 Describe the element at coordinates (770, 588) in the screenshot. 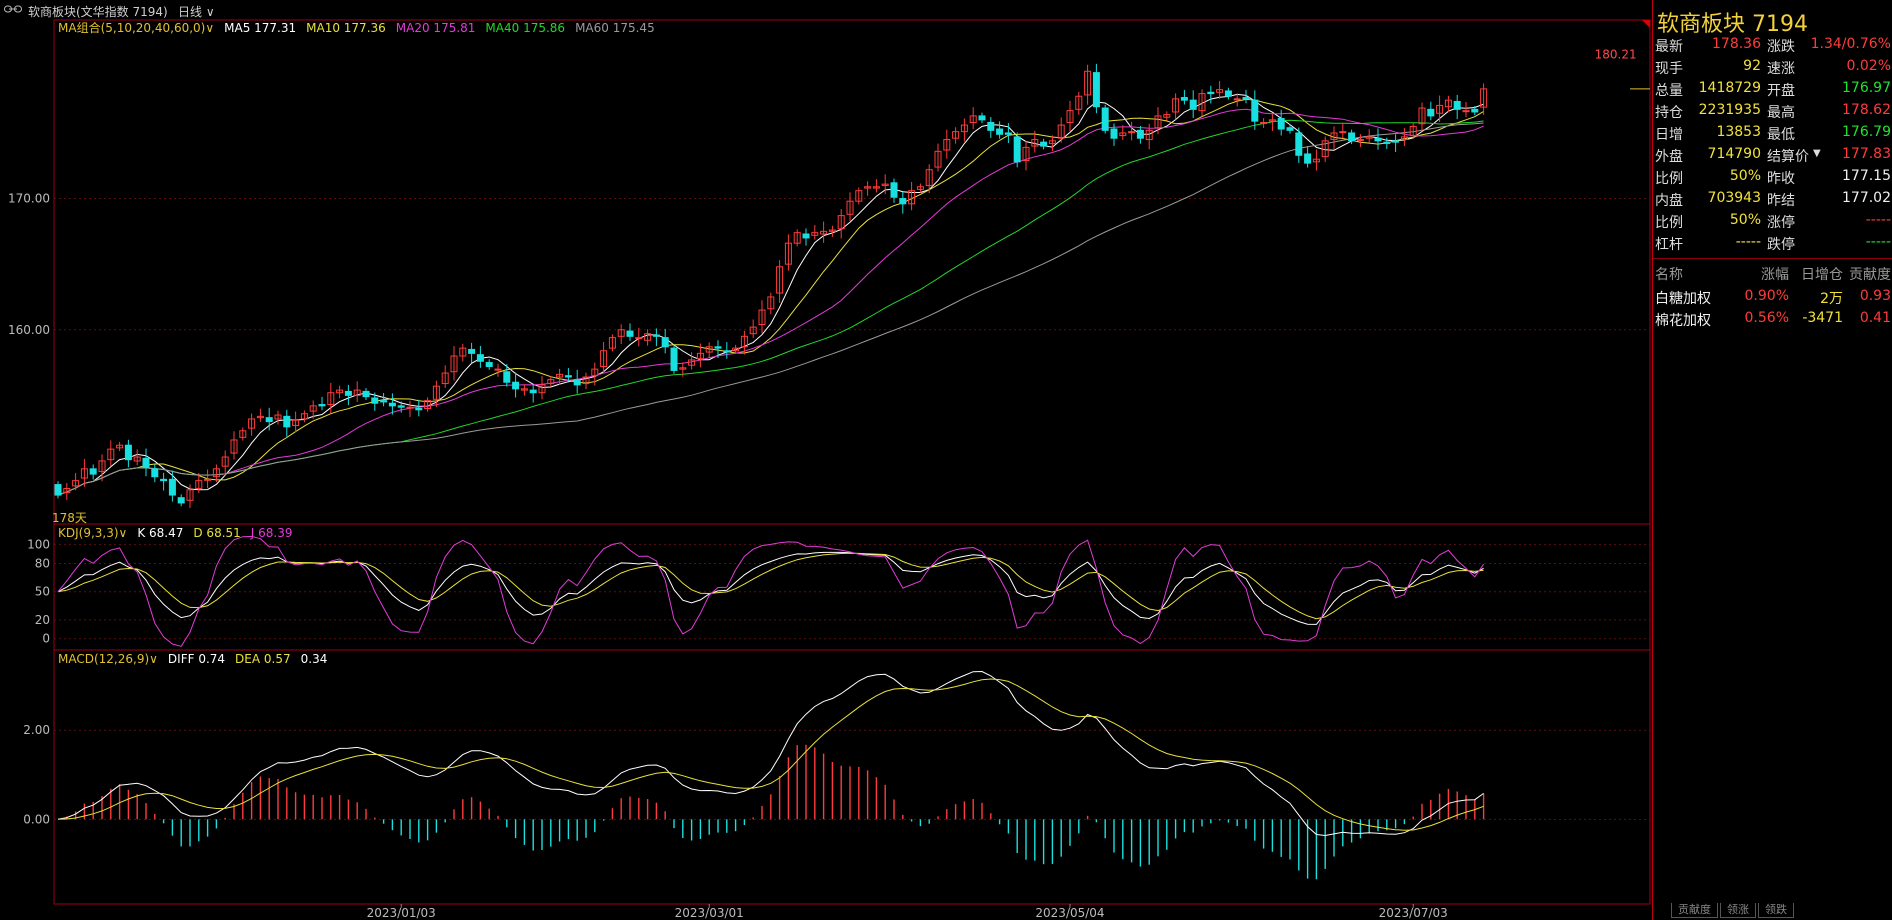

I see `kdj-k-line` at that location.